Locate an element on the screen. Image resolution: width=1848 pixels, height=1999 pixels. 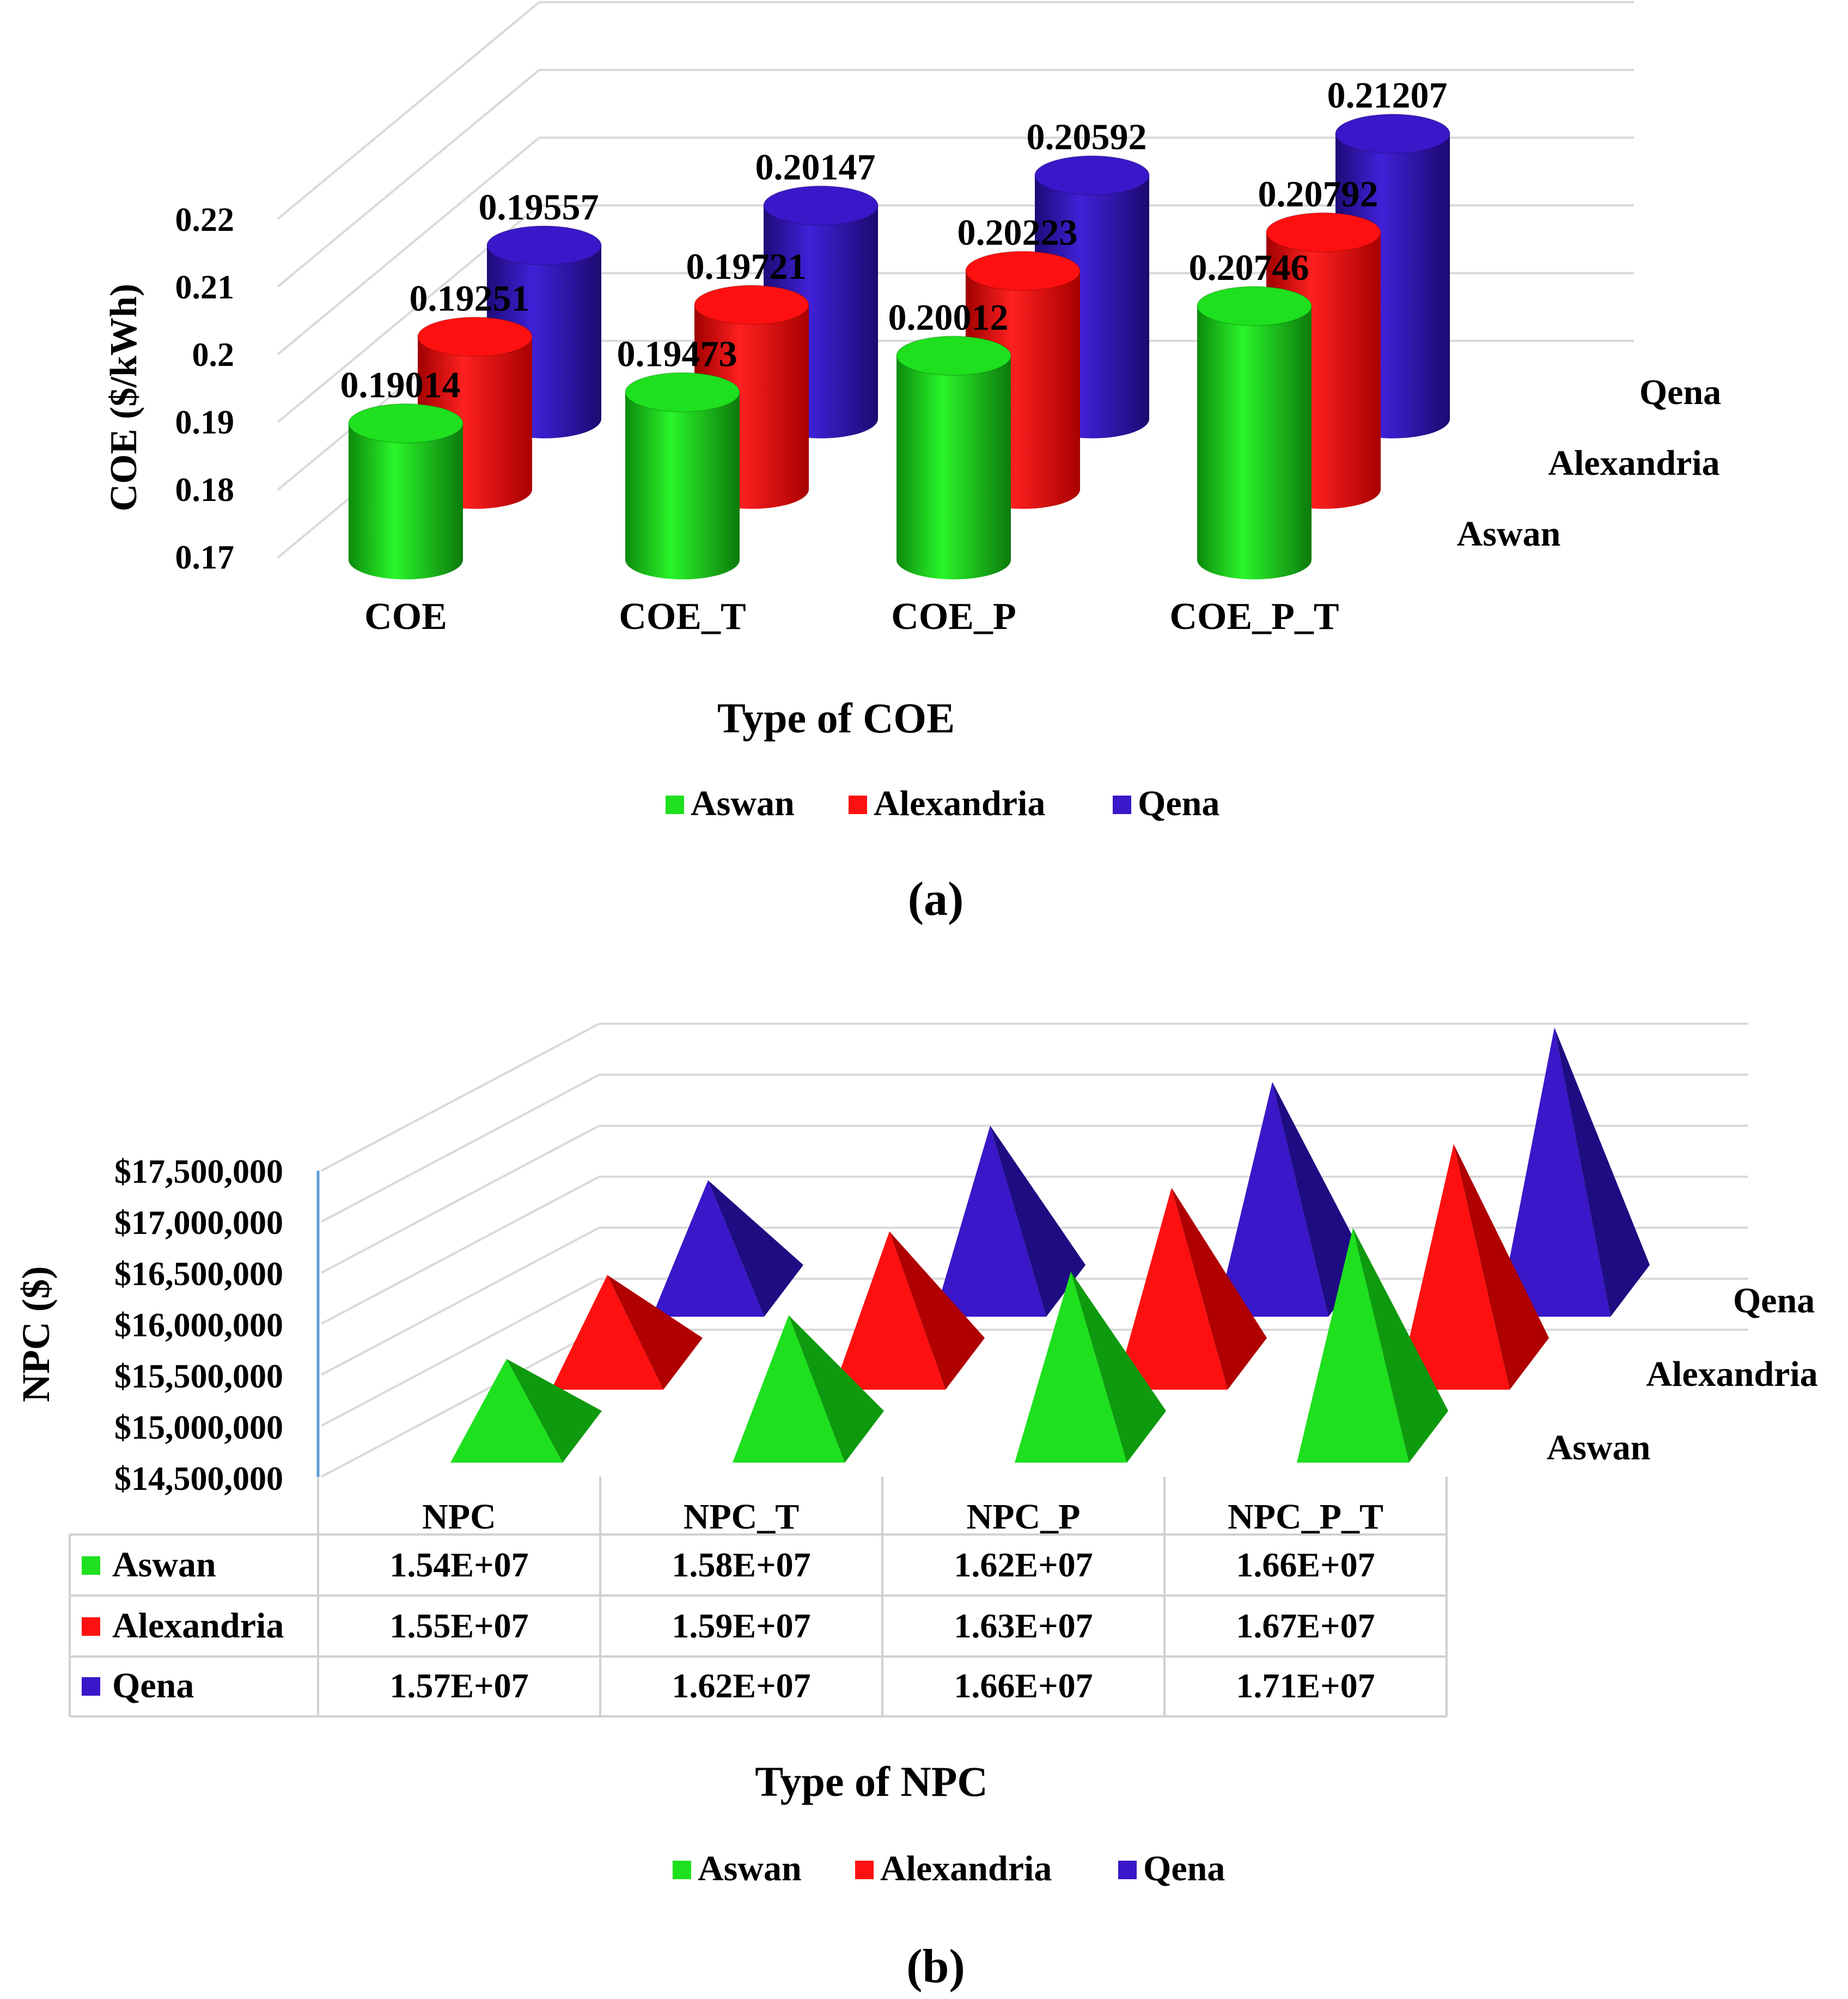
table-cell: 1.71E+07 is located at coordinates (1306, 1685).